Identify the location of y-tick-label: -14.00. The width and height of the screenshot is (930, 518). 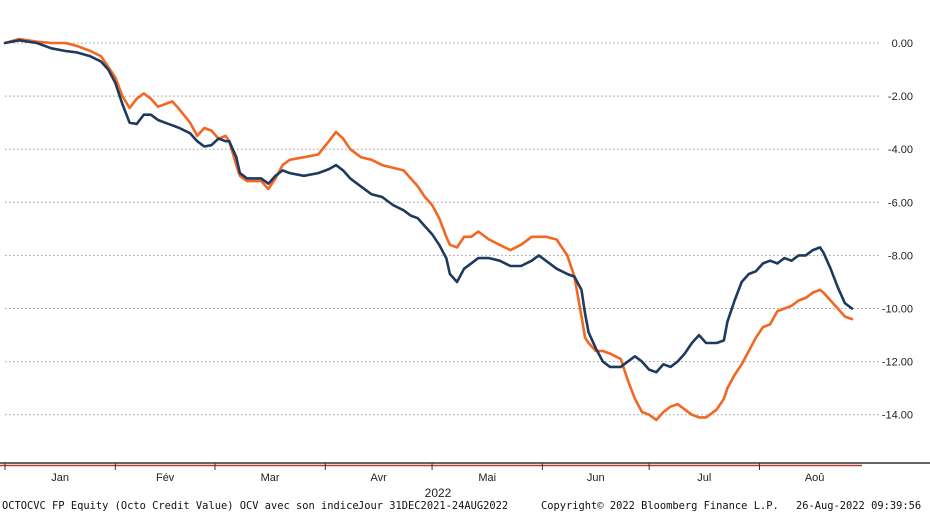
(897, 416).